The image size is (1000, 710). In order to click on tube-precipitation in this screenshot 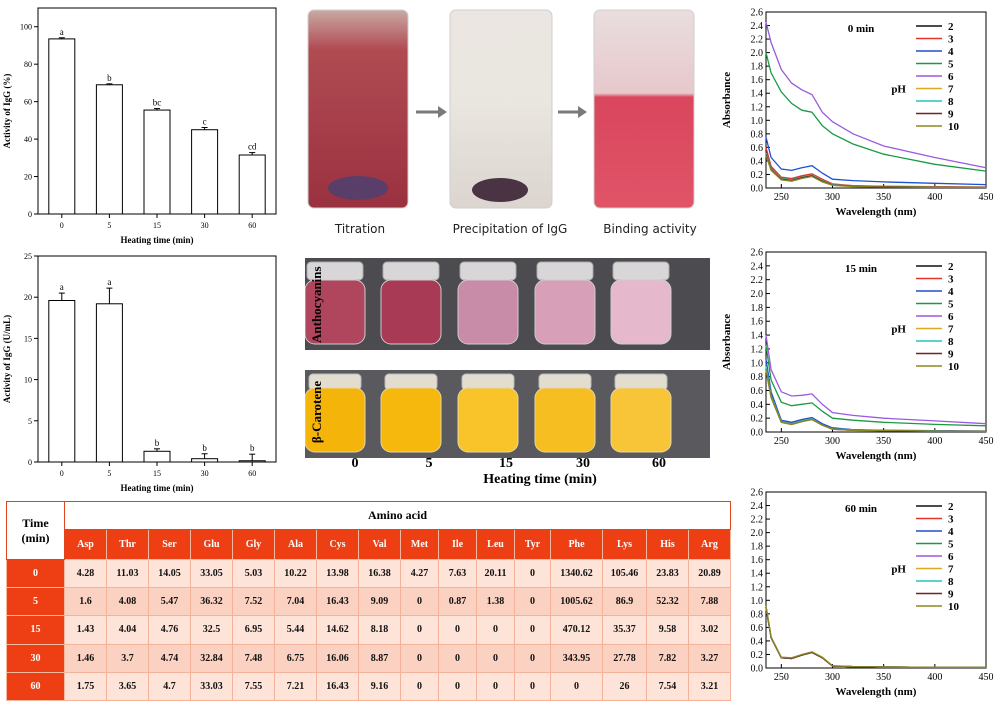, I will do `click(501, 109)`.